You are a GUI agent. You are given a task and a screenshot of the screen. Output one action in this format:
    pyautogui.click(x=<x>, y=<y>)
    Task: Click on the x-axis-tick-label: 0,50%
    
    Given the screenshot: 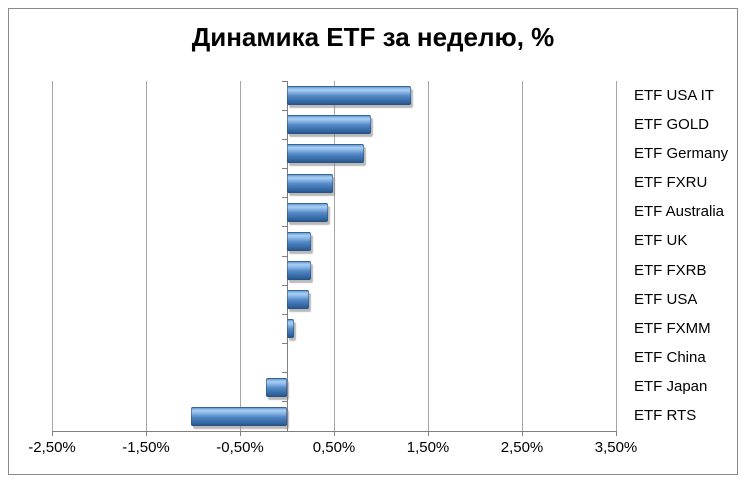 What is the action you would take?
    pyautogui.click(x=334, y=447)
    